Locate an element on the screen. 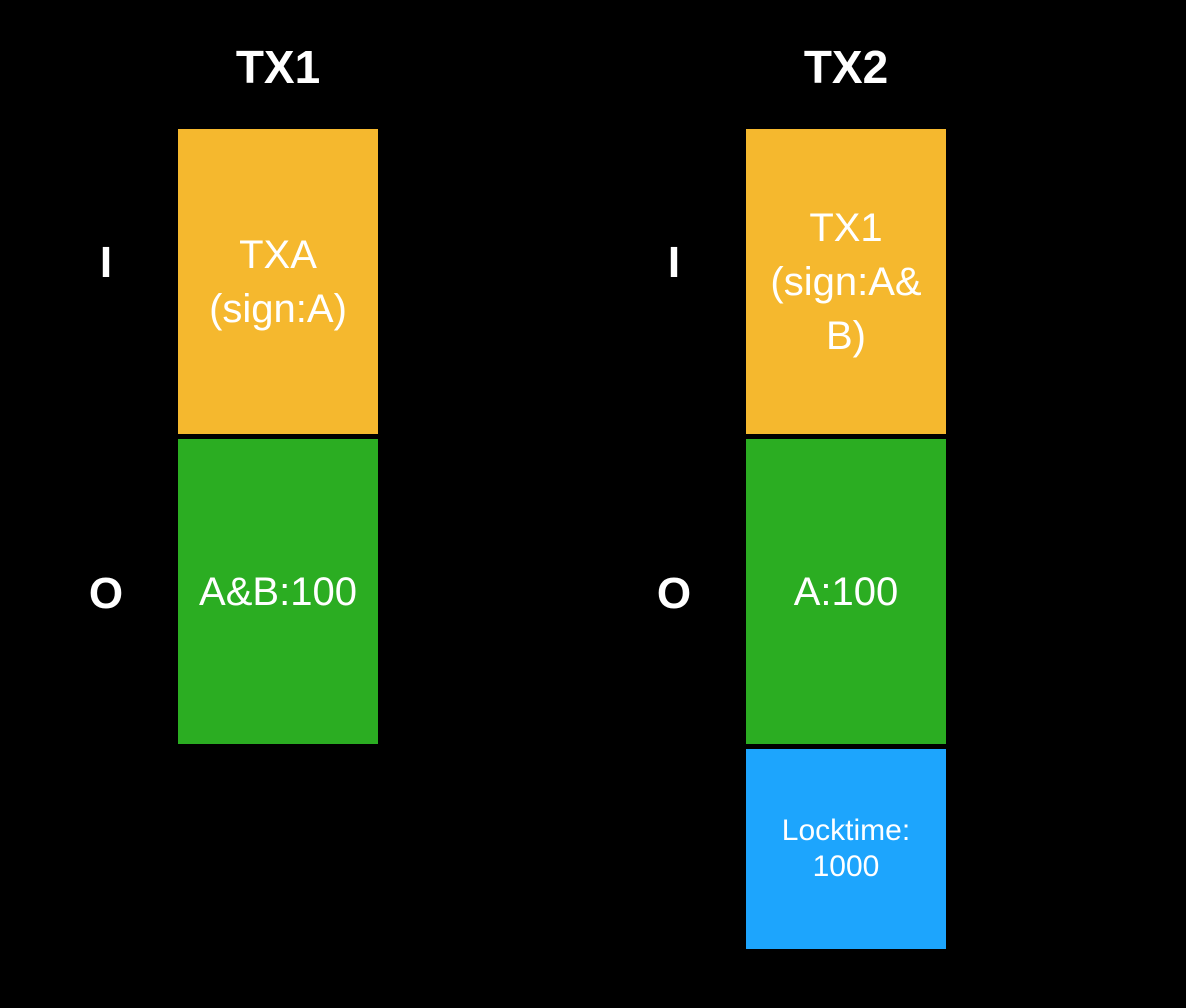 Image resolution: width=1186 pixels, height=1008 pixels. tx2-locktime-box: Locktime: 1000 is located at coordinates (846, 849).